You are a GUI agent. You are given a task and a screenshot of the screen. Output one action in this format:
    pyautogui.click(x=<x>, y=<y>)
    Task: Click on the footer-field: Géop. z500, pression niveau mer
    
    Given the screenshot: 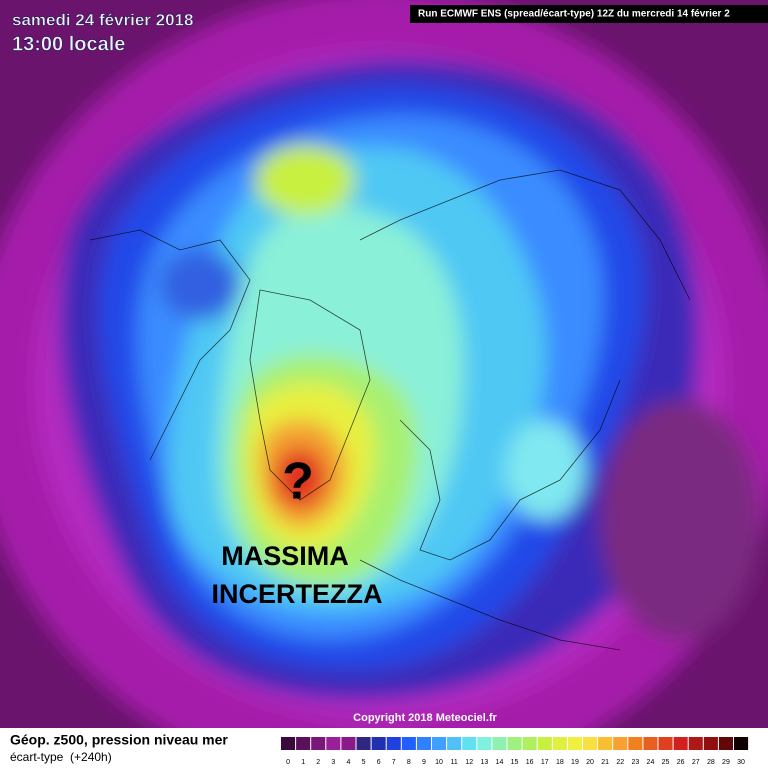 What is the action you would take?
    pyautogui.click(x=119, y=740)
    